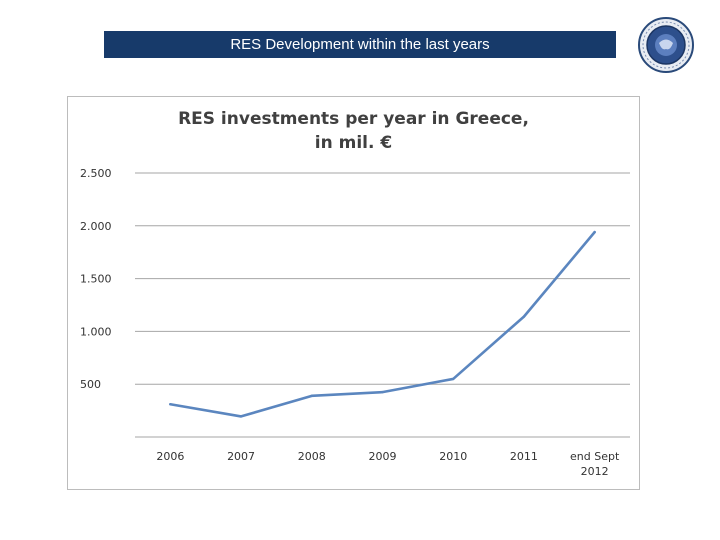 The image size is (720, 540). Describe the element at coordinates (312, 456) in the screenshot. I see `x-tick-label: 2008` at that location.